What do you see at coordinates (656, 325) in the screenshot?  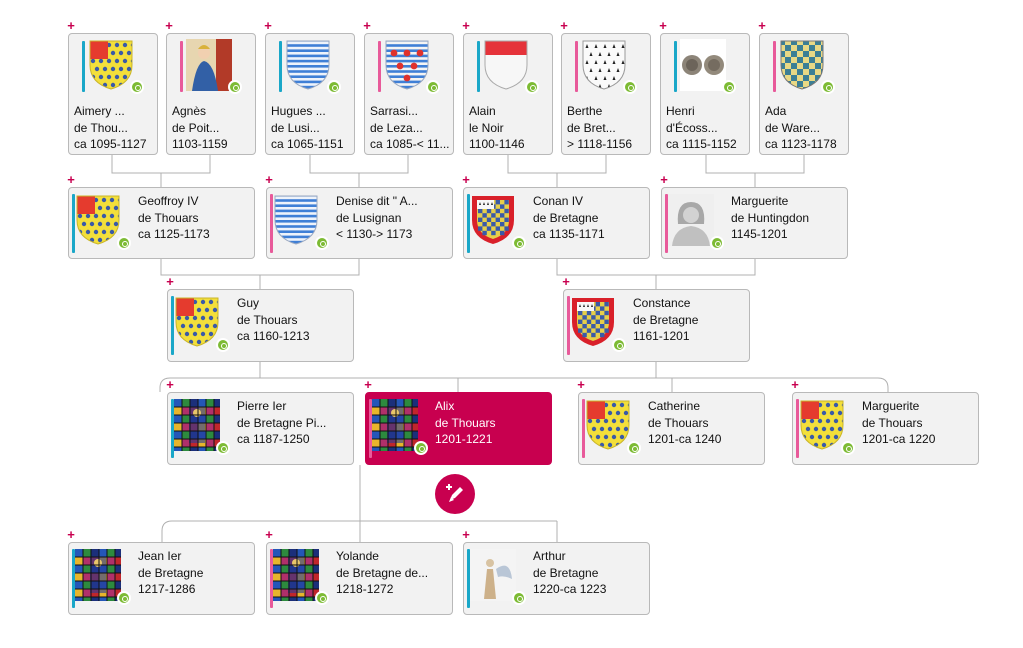 I see `person-card: Constance de Bretagne 1161-1201` at bounding box center [656, 325].